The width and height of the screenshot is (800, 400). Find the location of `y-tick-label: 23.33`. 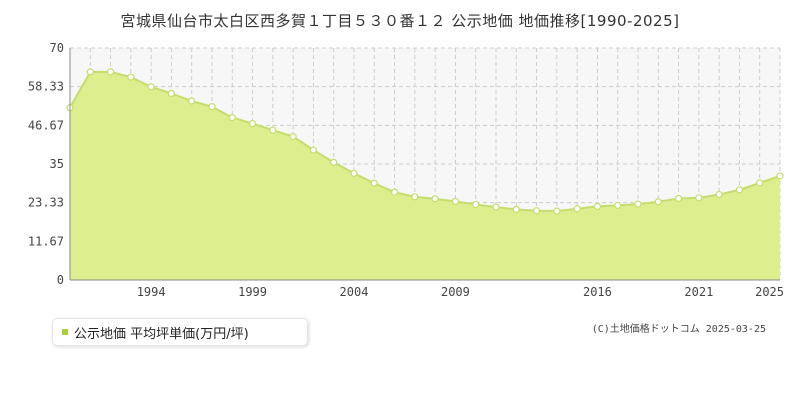

y-tick-label: 23.33 is located at coordinates (46, 203).